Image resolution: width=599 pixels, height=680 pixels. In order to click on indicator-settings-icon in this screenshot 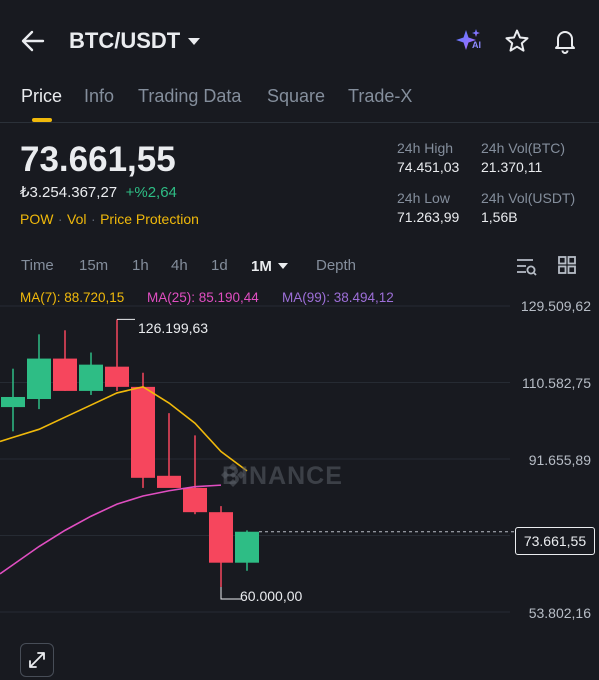, I will do `click(526, 268)`.